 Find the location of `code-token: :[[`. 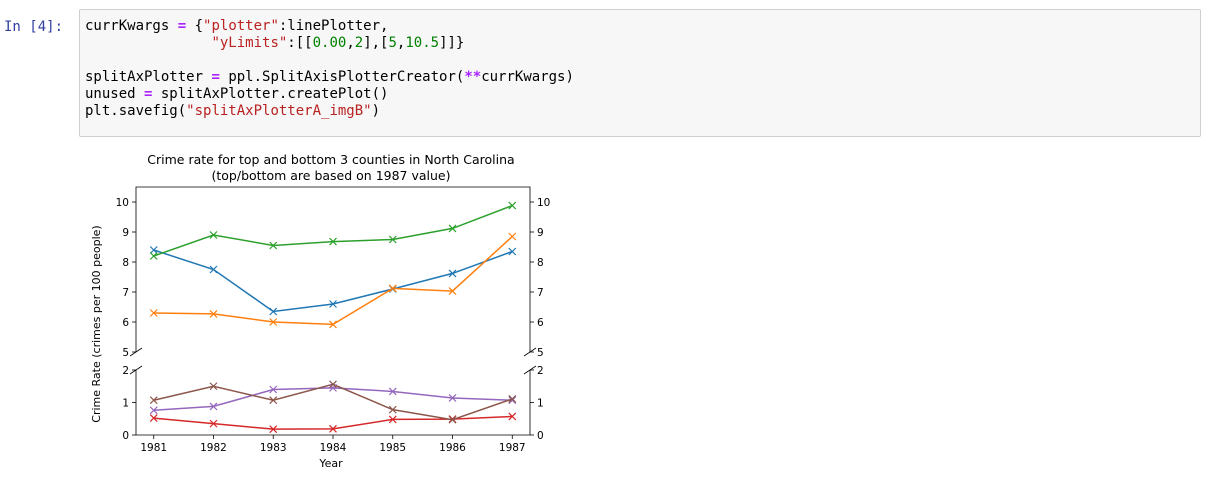

code-token: :[[ is located at coordinates (300, 43).